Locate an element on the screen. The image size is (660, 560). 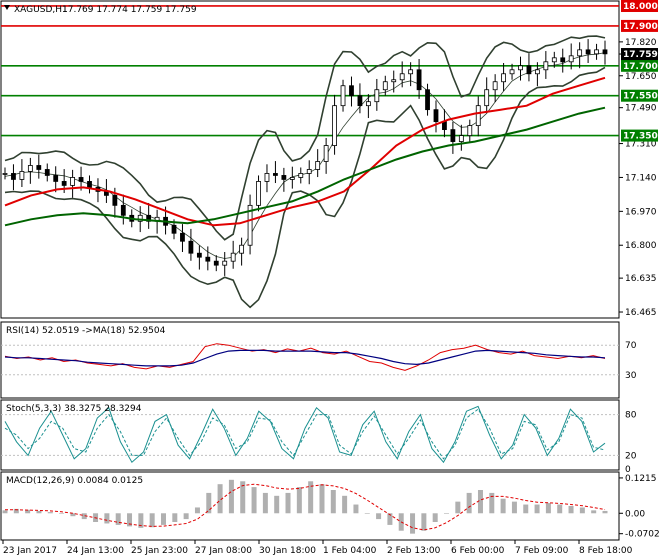
price-y-label: 17.820 is located at coordinates (641, 43).